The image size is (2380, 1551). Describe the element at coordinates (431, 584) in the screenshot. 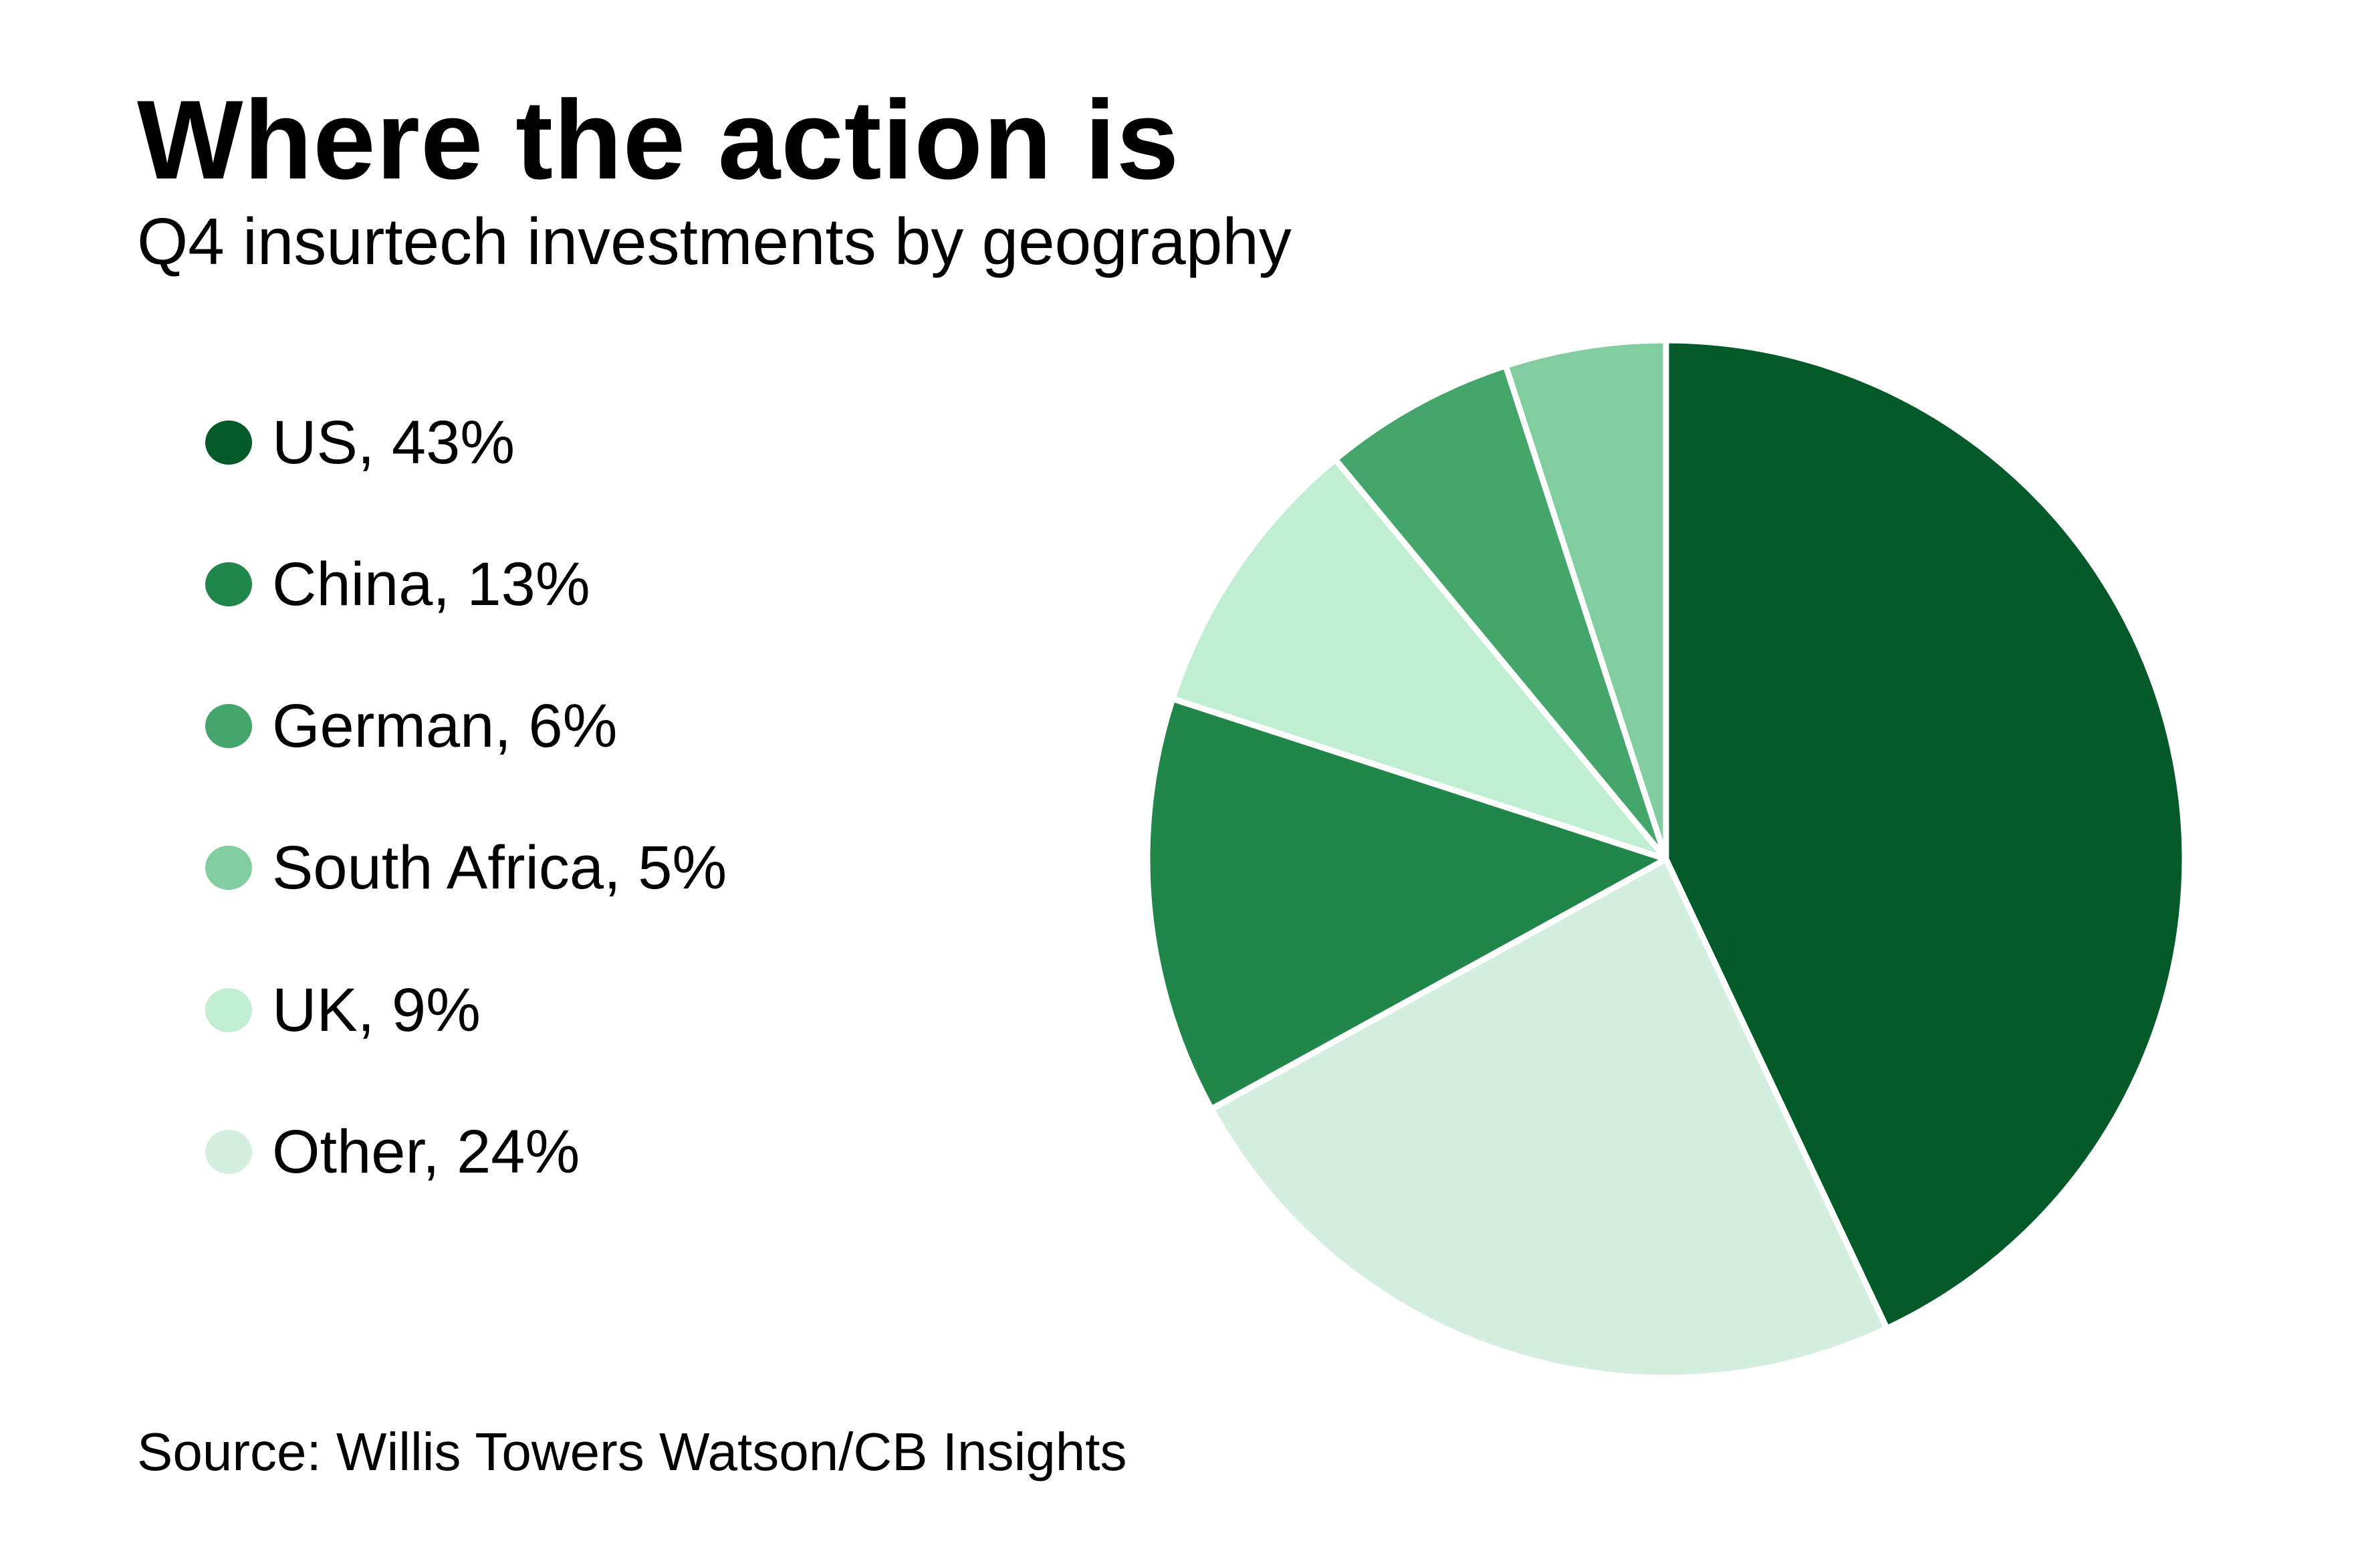

I see `legend-label: China, 13%` at that location.